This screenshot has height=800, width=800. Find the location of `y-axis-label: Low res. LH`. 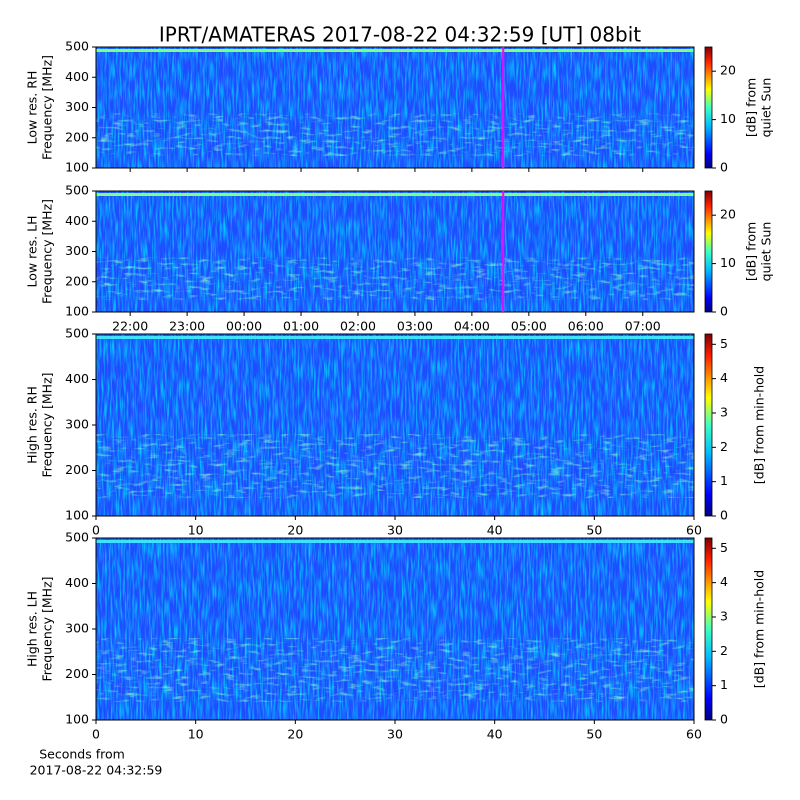

y-axis-label: Low res. LH is located at coordinates (32, 252).